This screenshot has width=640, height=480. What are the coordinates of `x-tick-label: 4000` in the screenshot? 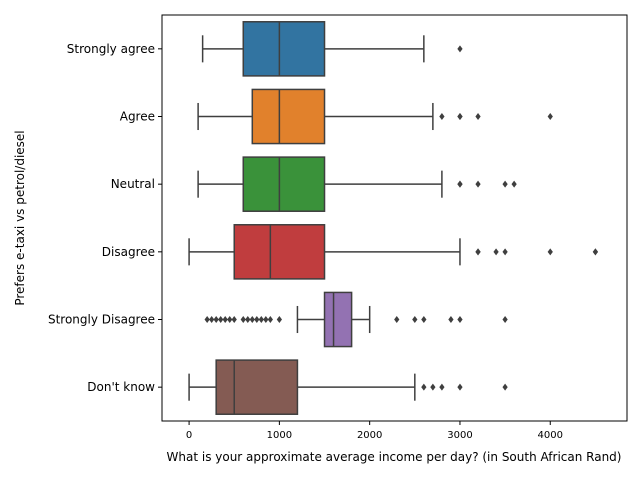 It's located at (550, 435).